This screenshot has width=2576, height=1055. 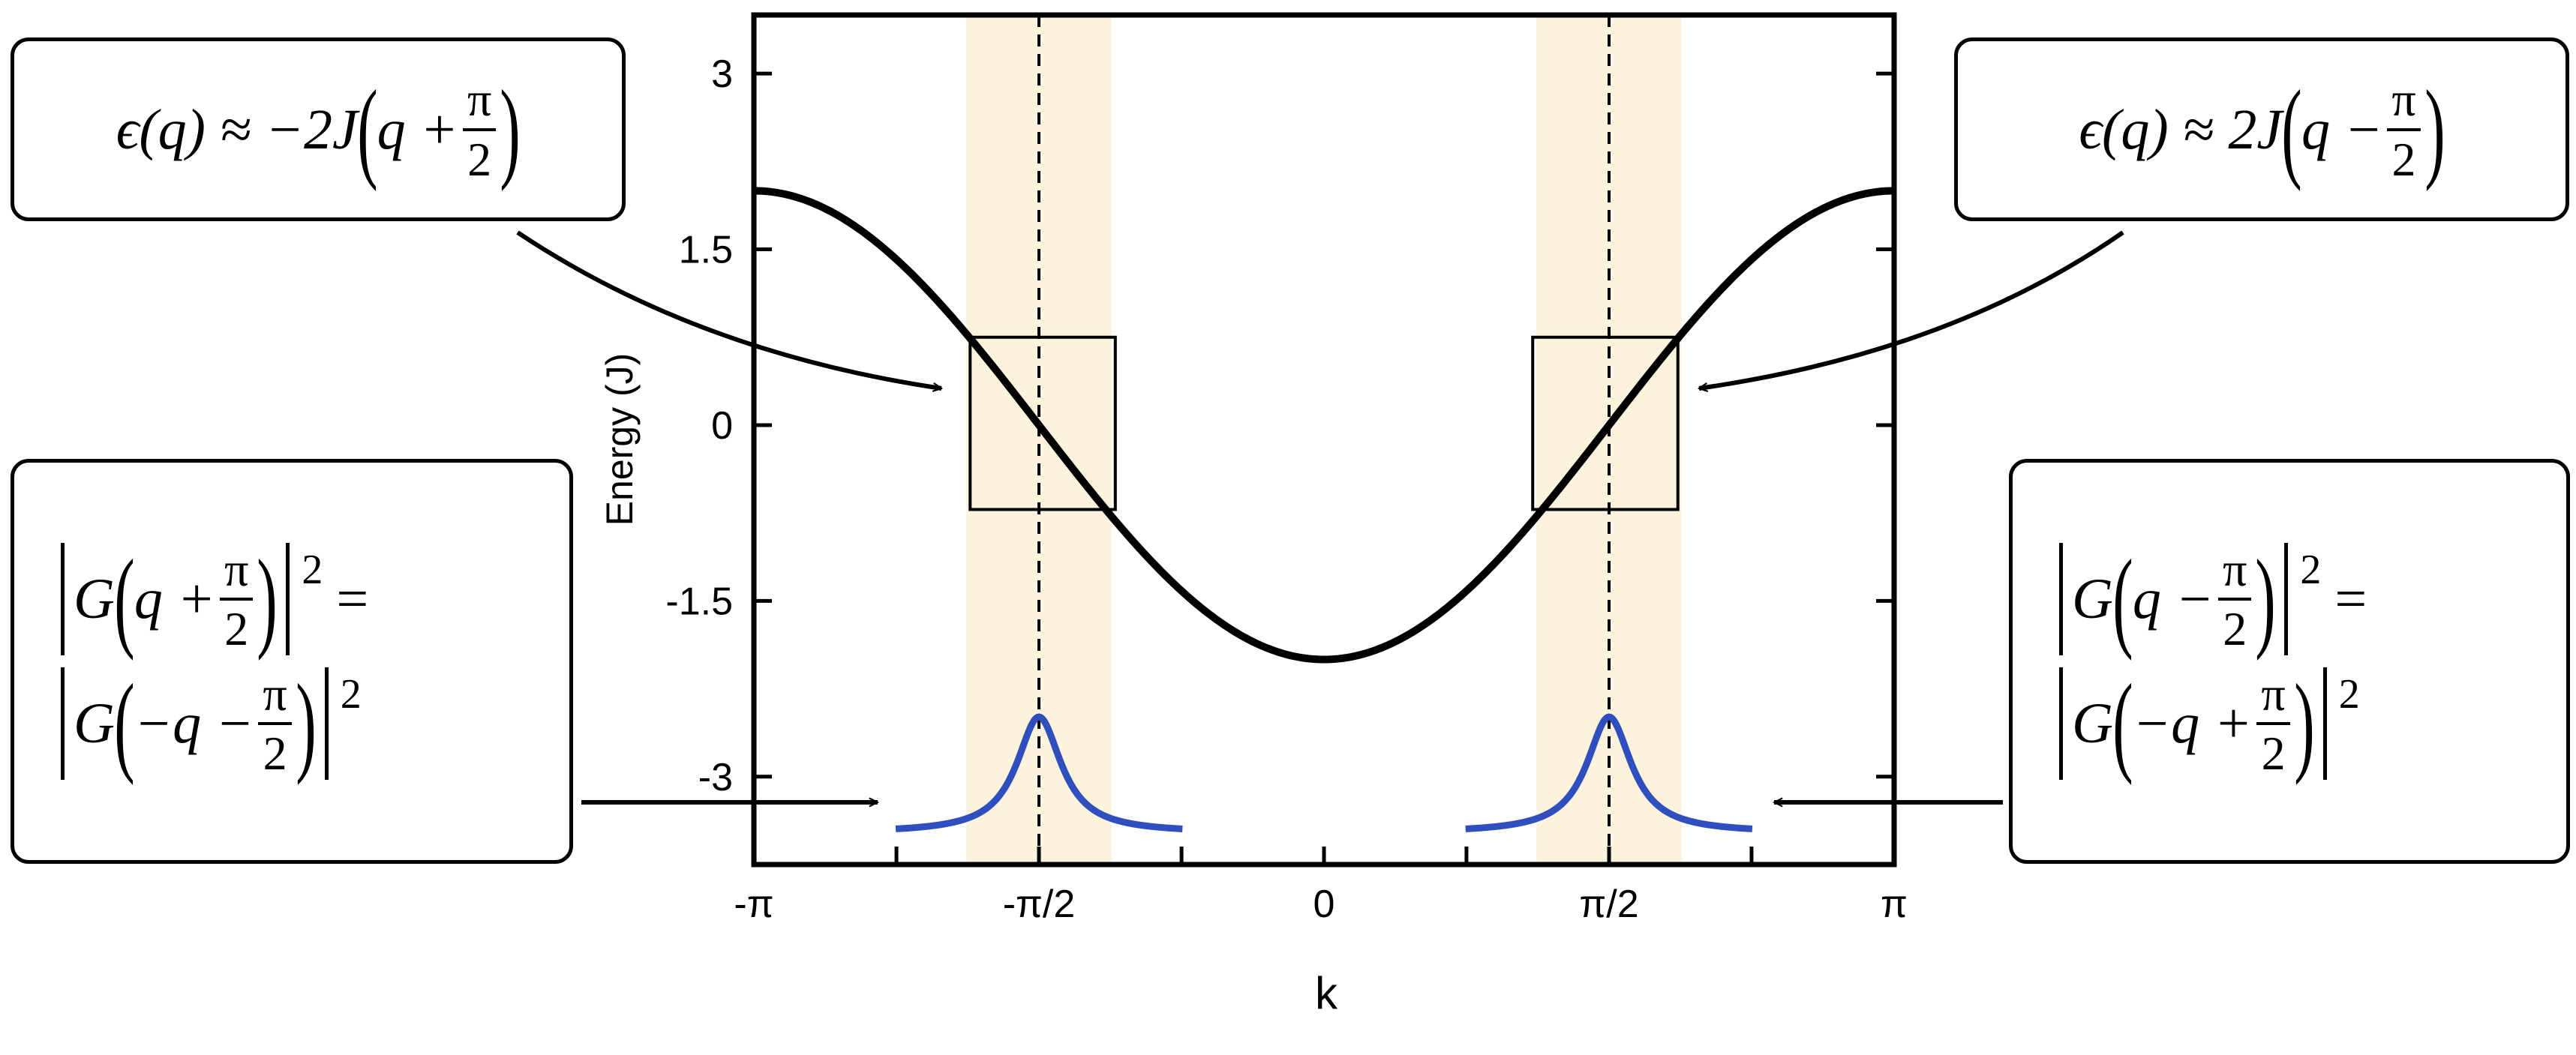 What do you see at coordinates (1608, 904) in the screenshot?
I see `x-tick-label-3: π/2` at bounding box center [1608, 904].